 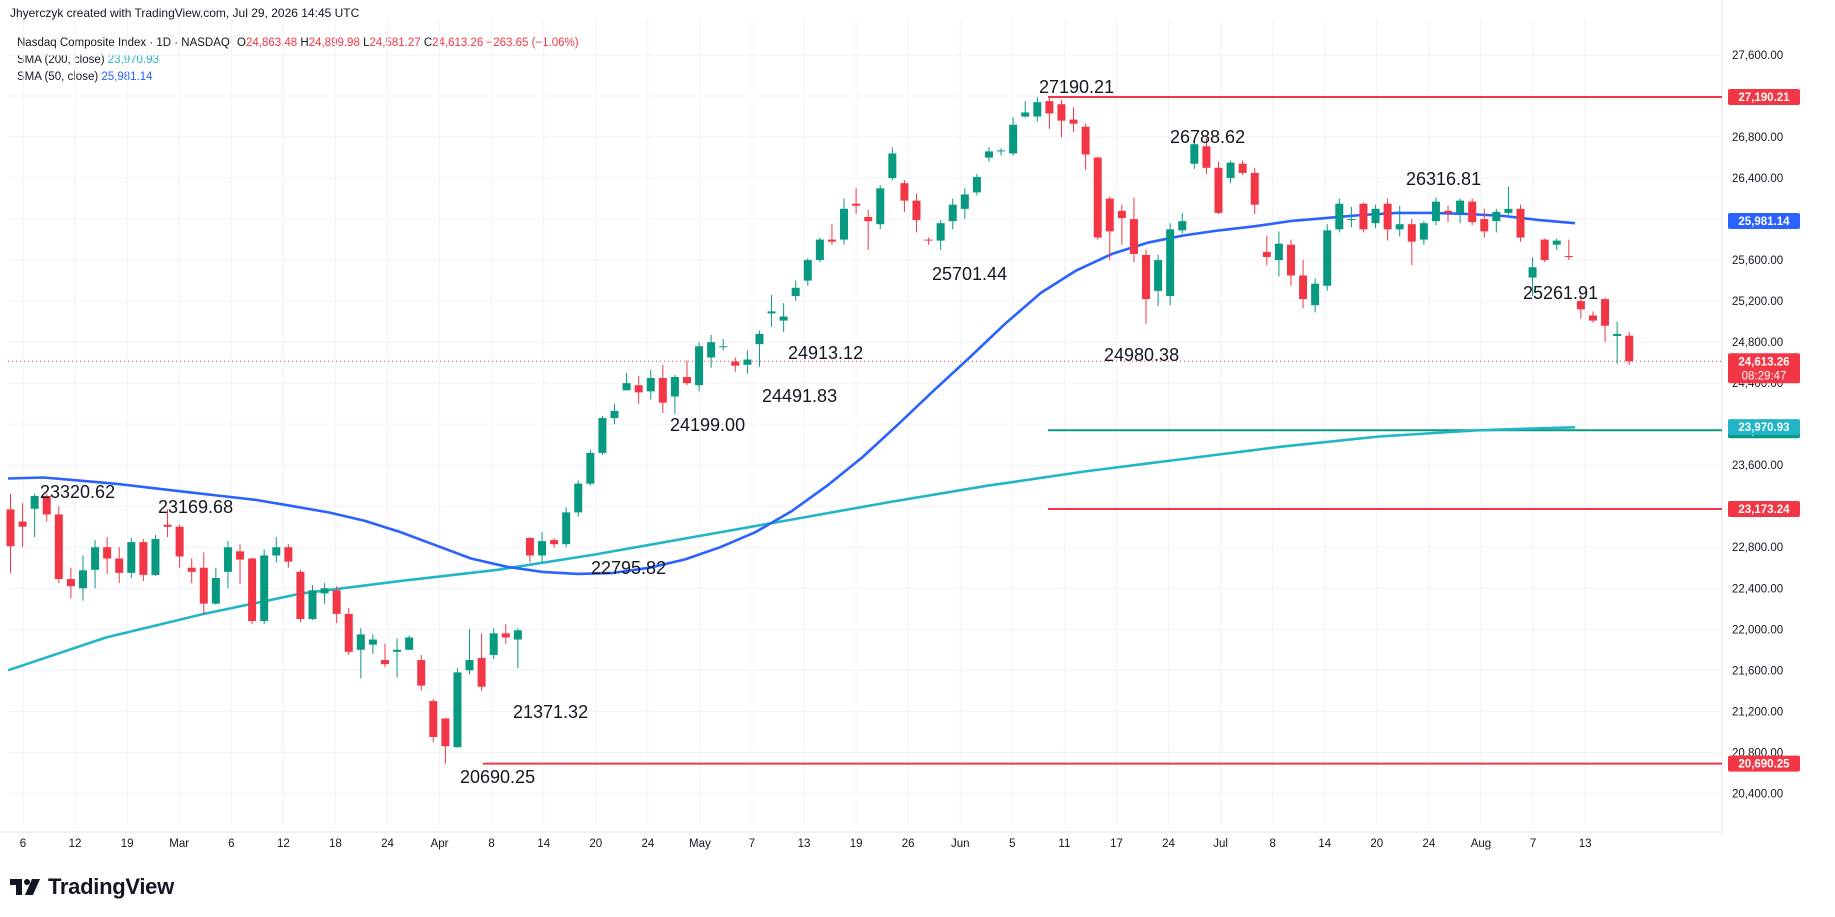 I want to click on legend-change: −263.65 (−1.06%), so click(x=532, y=43).